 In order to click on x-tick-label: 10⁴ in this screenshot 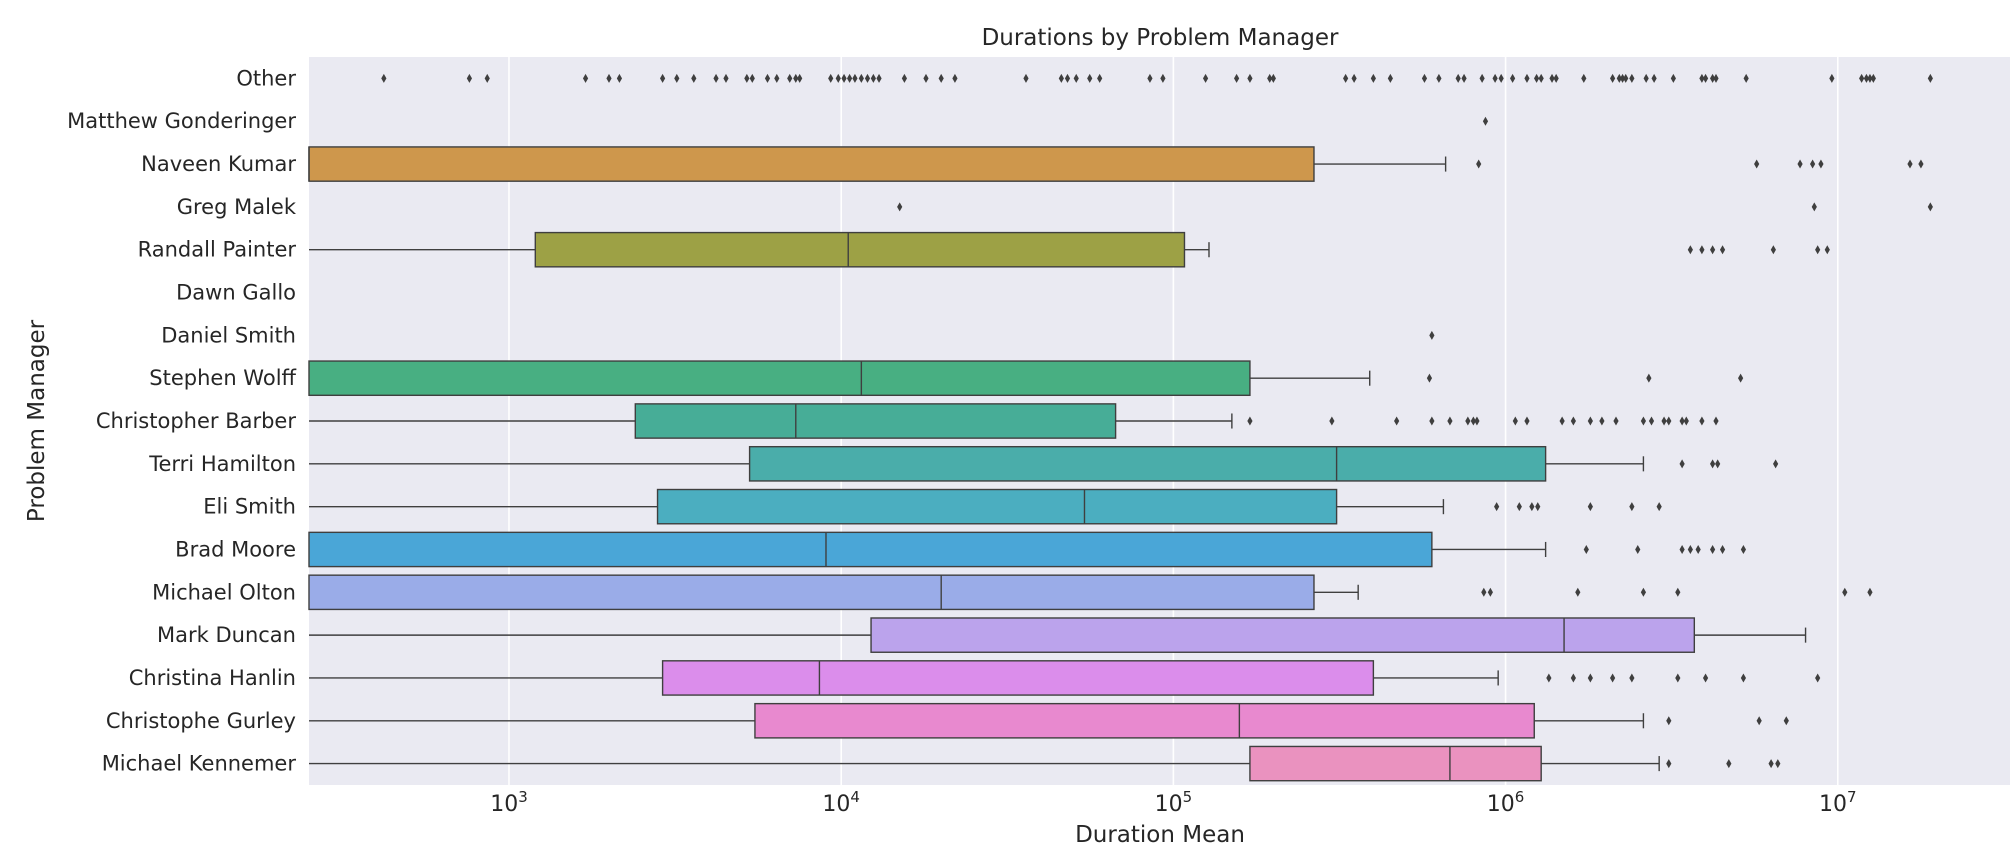, I will do `click(841, 802)`.